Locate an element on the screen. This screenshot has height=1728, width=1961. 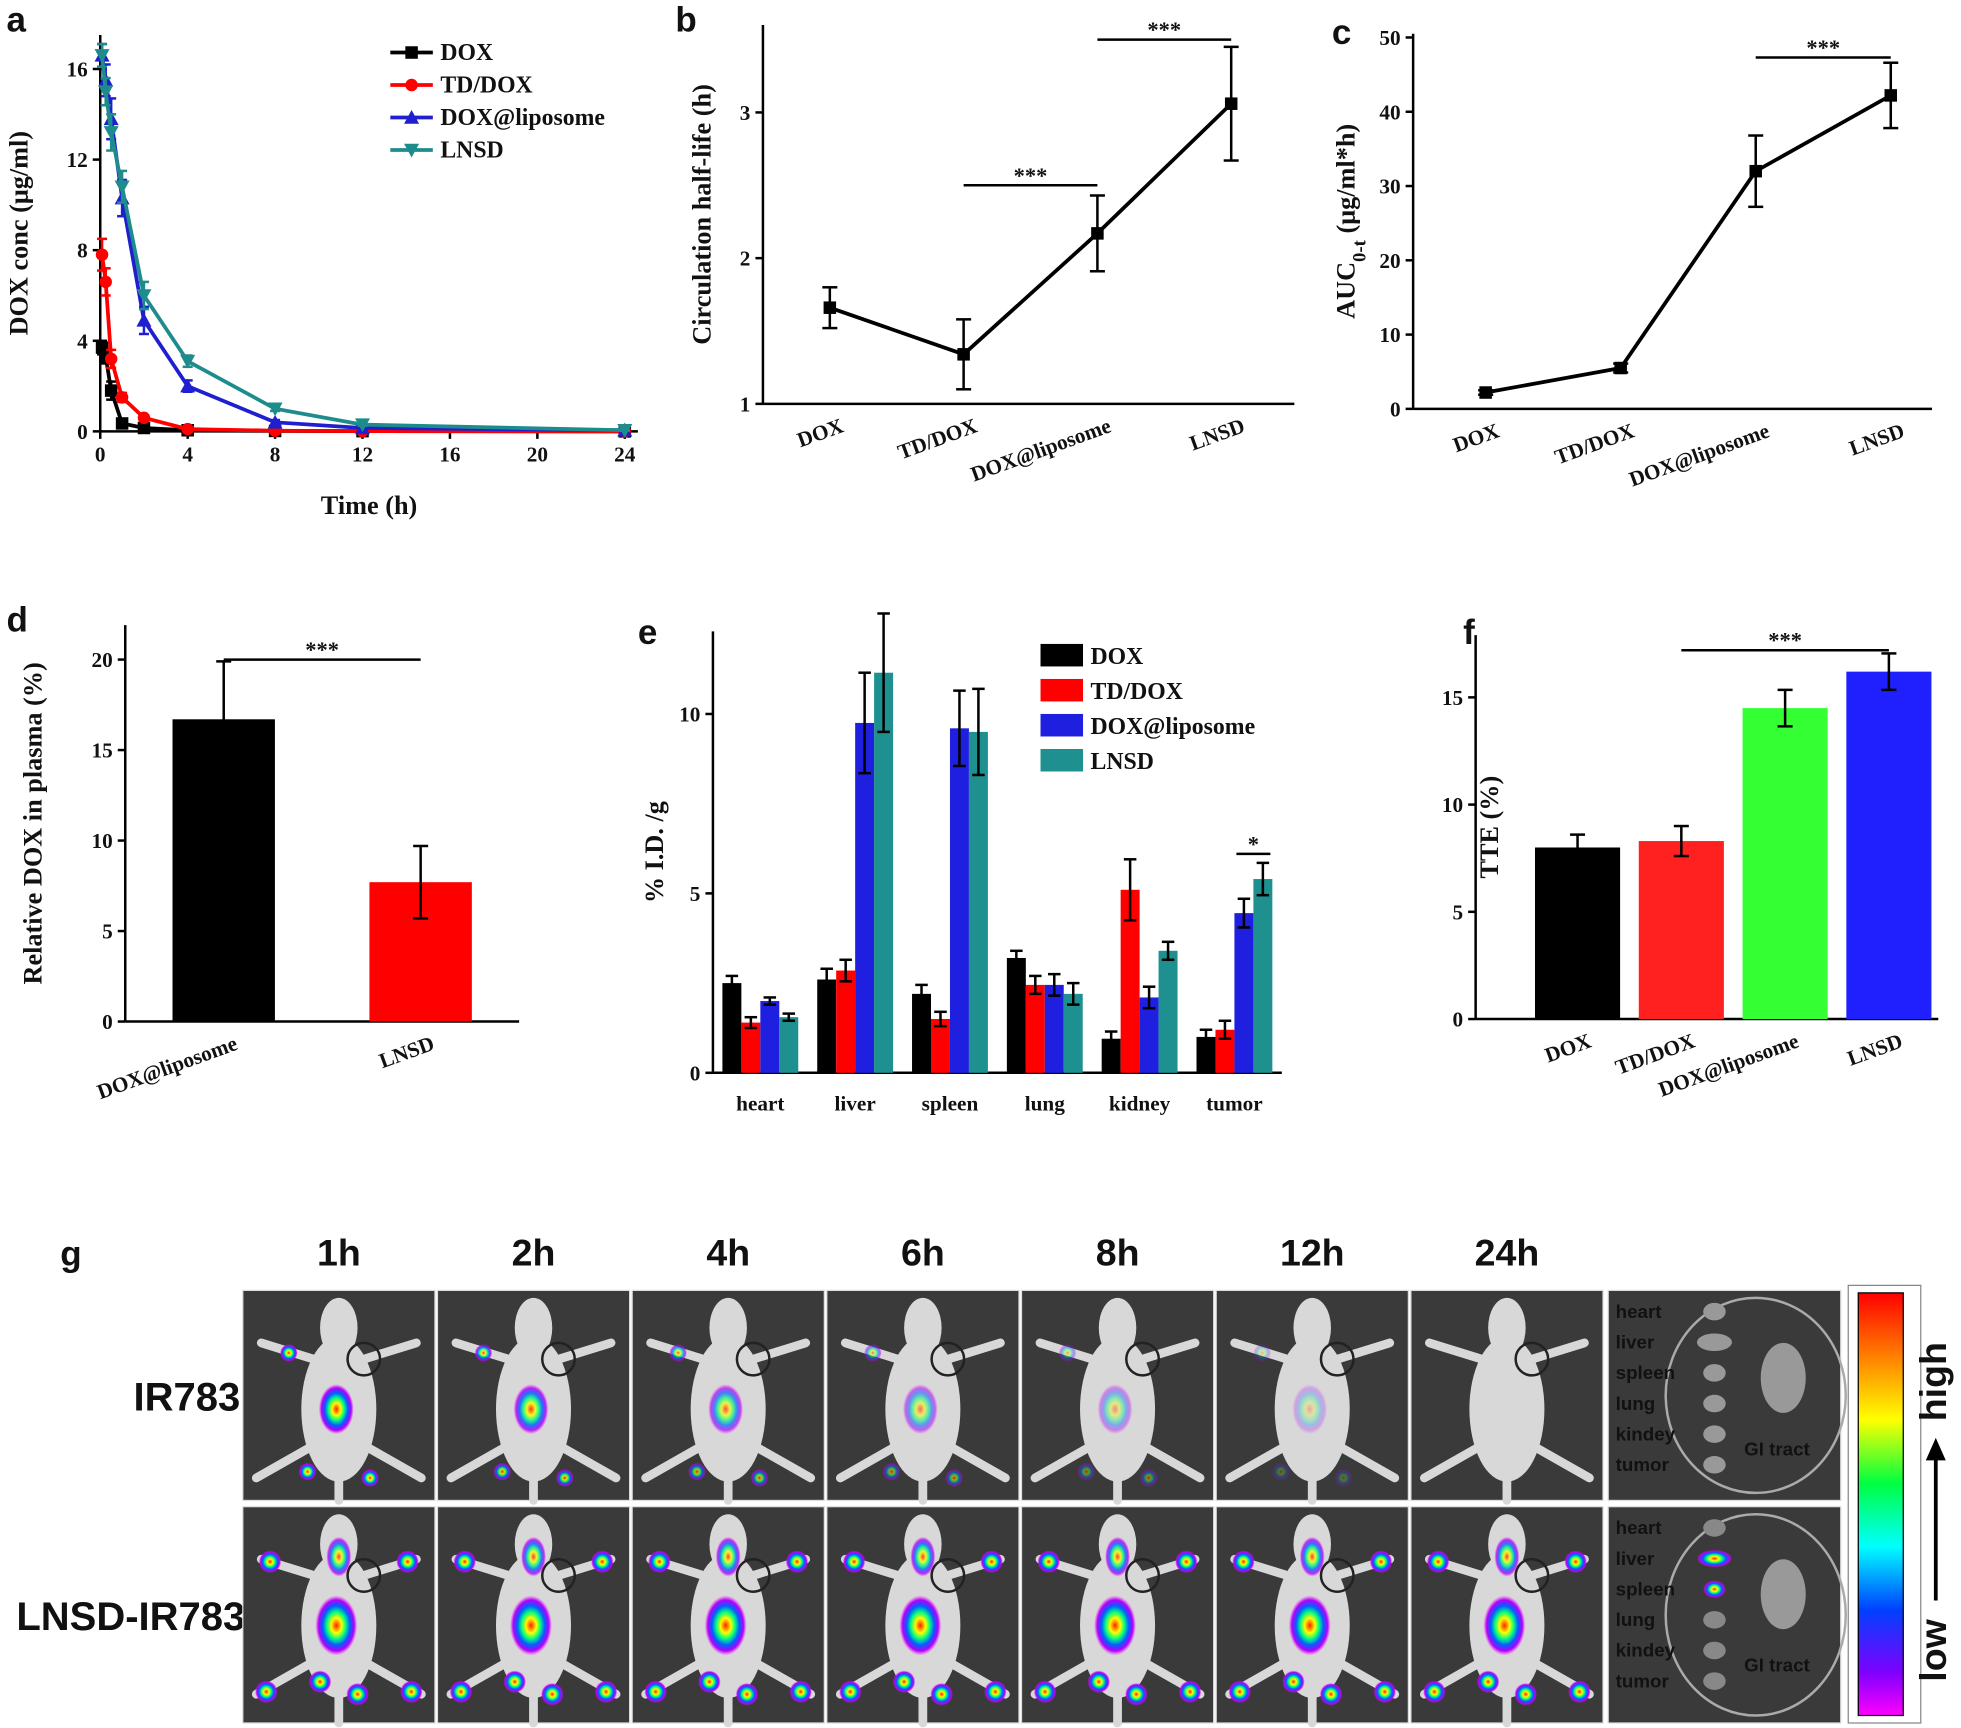
organ-label: heart is located at coordinates (1639, 1527).